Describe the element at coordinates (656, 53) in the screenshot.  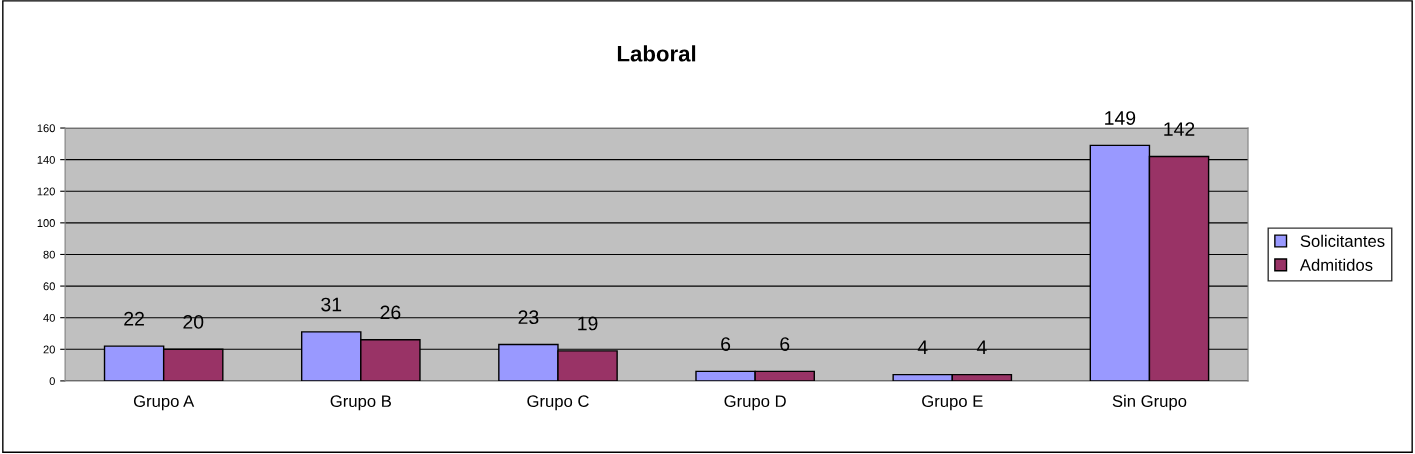
I see `chart-title: Laboral` at that location.